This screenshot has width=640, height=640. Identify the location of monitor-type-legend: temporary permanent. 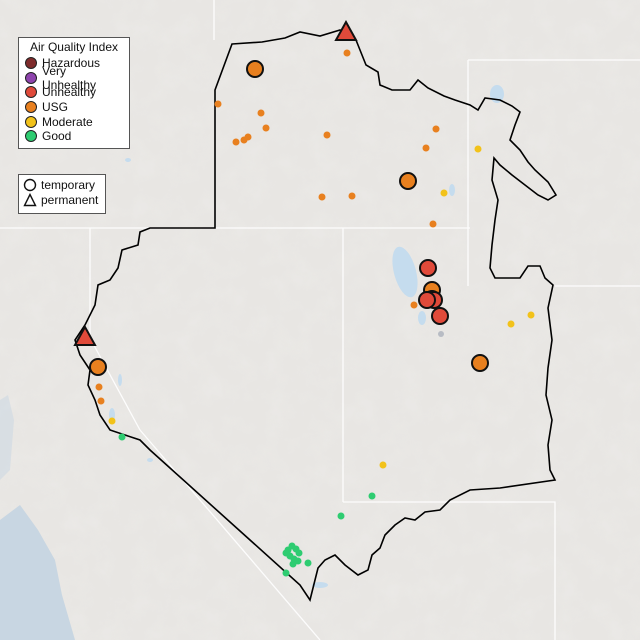
(62, 194).